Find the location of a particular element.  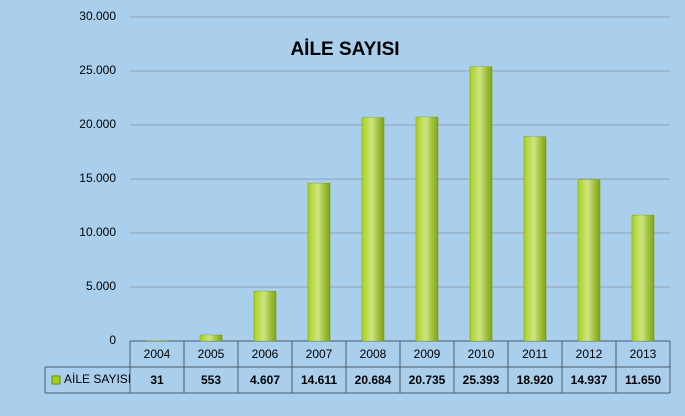

x-tick-label: 2010 is located at coordinates (481, 354).